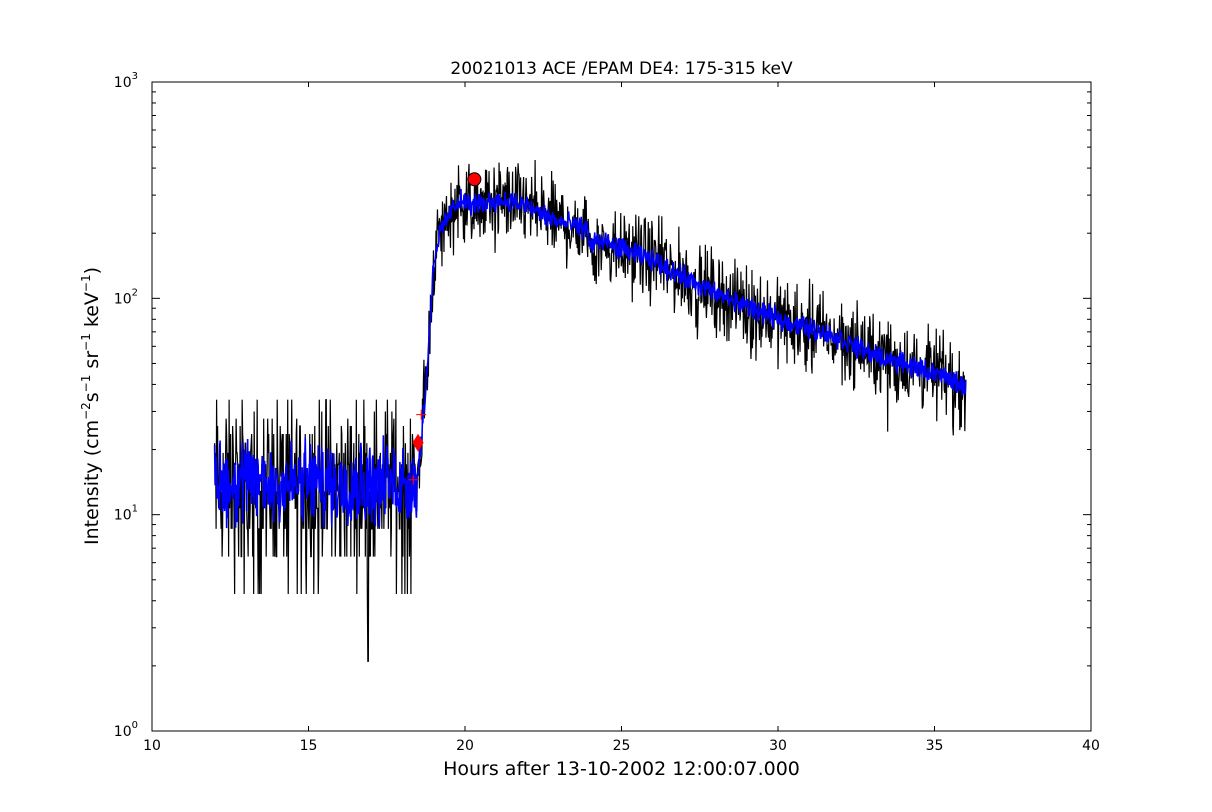 This screenshot has height=812, width=1212. I want to click on y-label-base: Intensity (cm, so click(92, 482).